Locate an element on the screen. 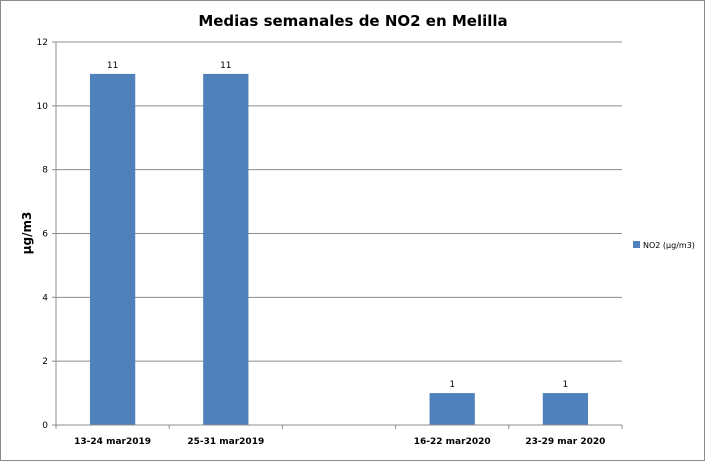  y-tick-label: 10 is located at coordinates (43, 107).